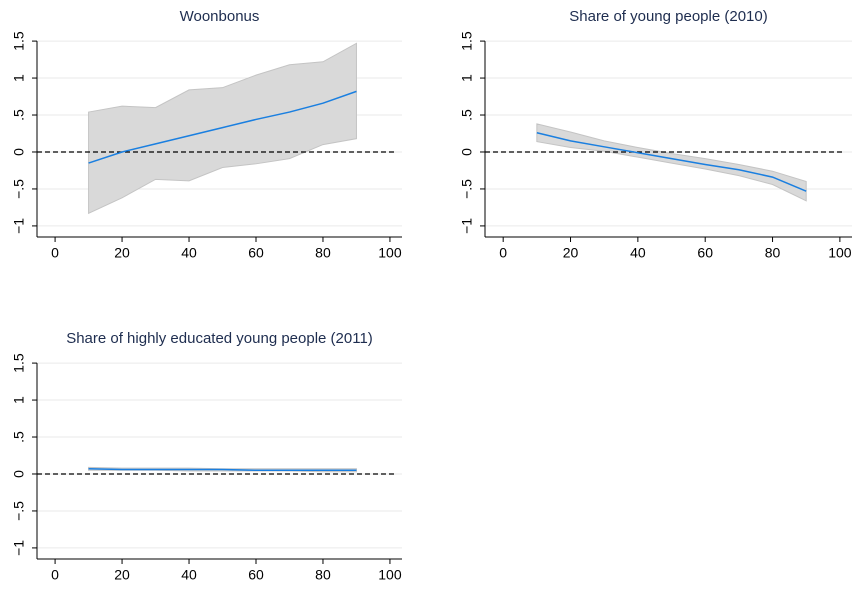 This screenshot has height=595, width=855. I want to click on confidence-band, so click(671, 162).